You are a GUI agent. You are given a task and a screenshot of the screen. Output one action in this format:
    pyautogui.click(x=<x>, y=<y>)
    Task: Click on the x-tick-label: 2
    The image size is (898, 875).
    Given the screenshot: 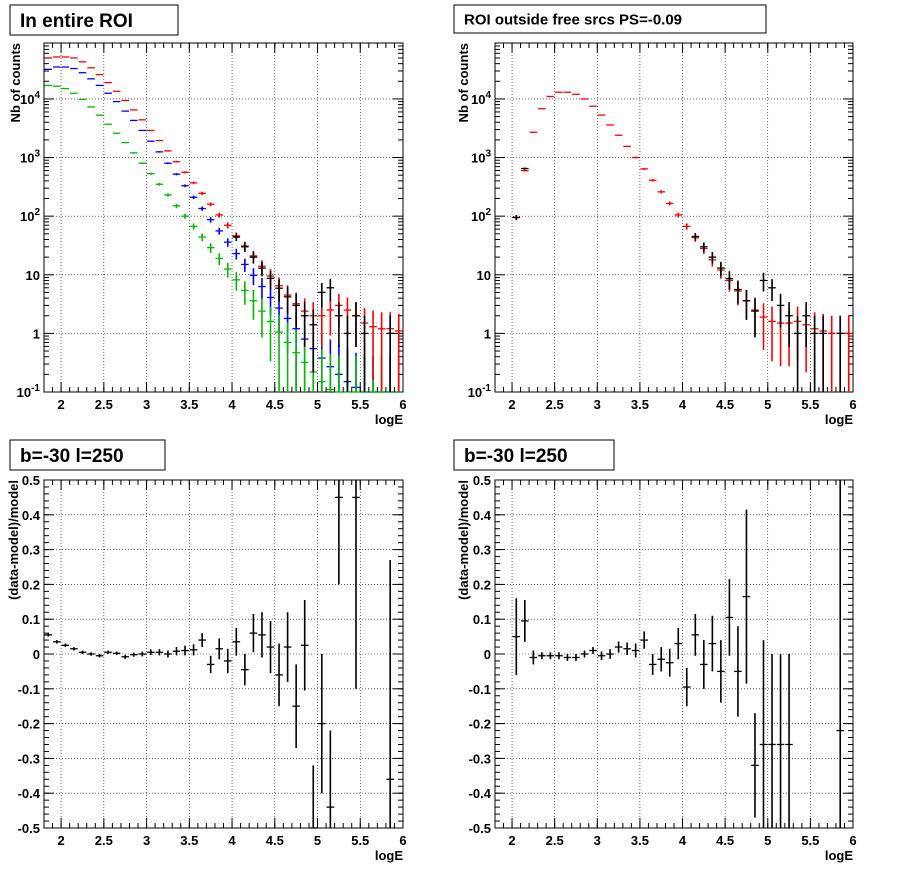 What is the action you would take?
    pyautogui.click(x=60, y=404)
    